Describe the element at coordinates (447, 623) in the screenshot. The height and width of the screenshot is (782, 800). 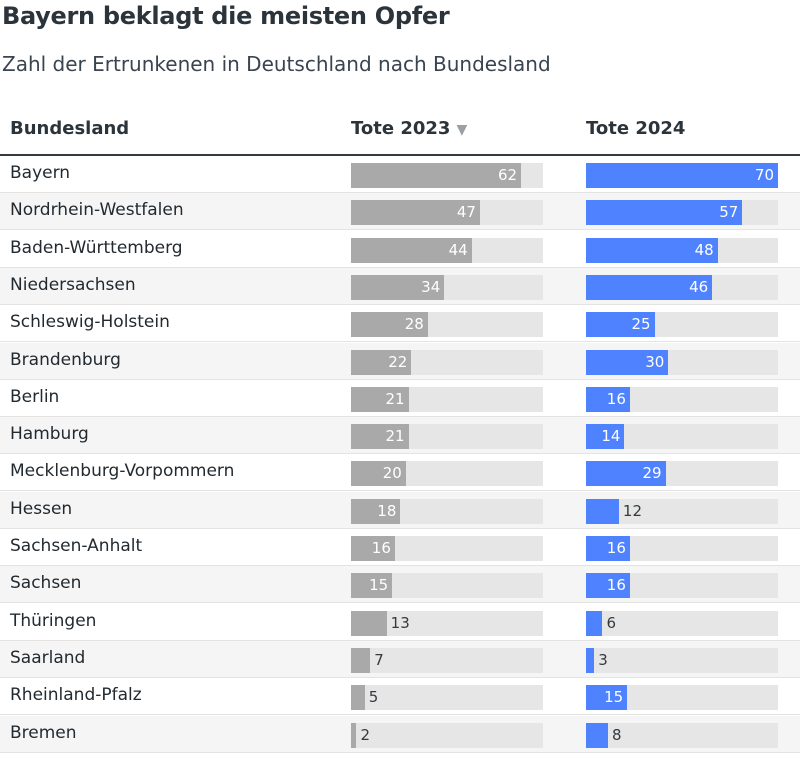
I see `bar-track-2023: 13` at that location.